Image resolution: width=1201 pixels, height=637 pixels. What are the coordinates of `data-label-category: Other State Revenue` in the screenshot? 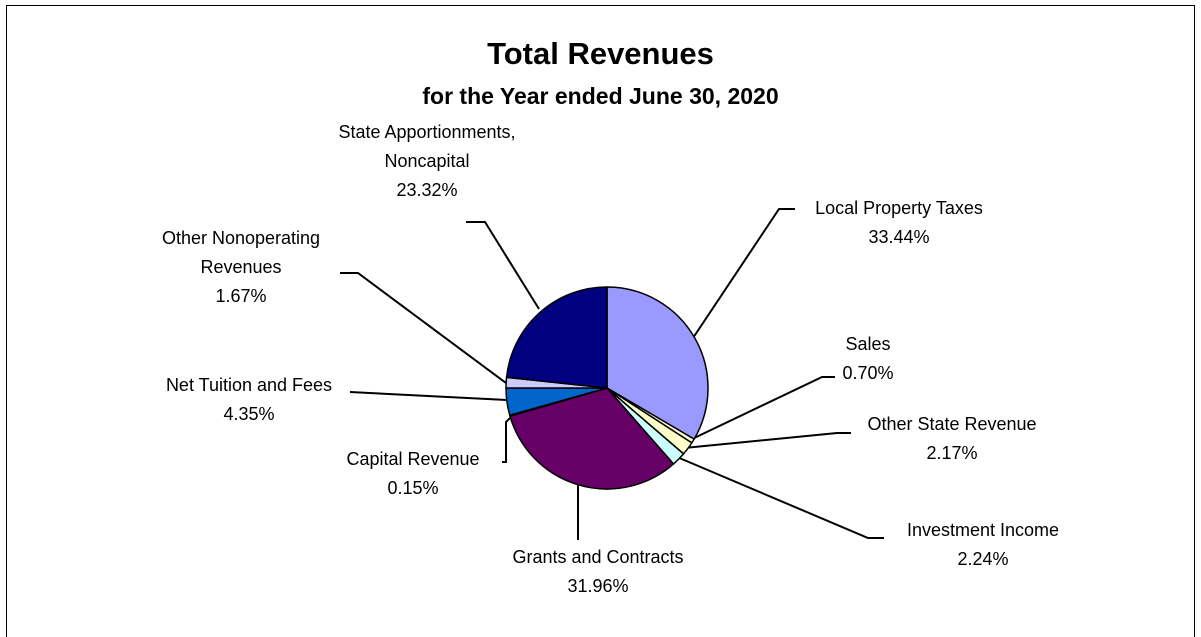 It's located at (951, 424).